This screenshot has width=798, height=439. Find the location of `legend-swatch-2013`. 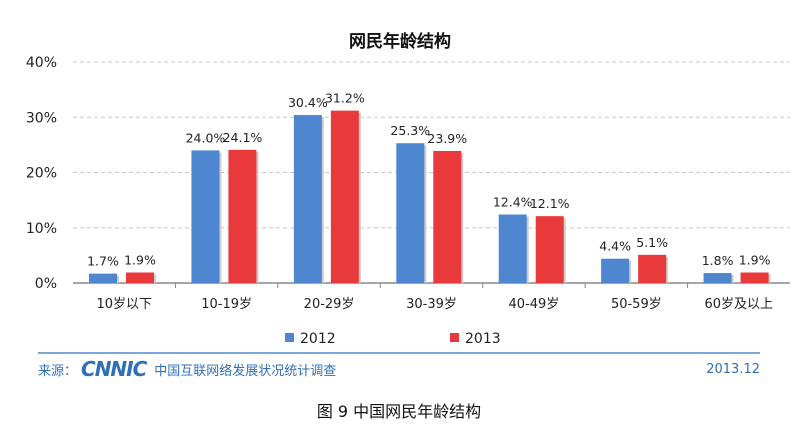

legend-swatch-2013 is located at coordinates (454, 337).